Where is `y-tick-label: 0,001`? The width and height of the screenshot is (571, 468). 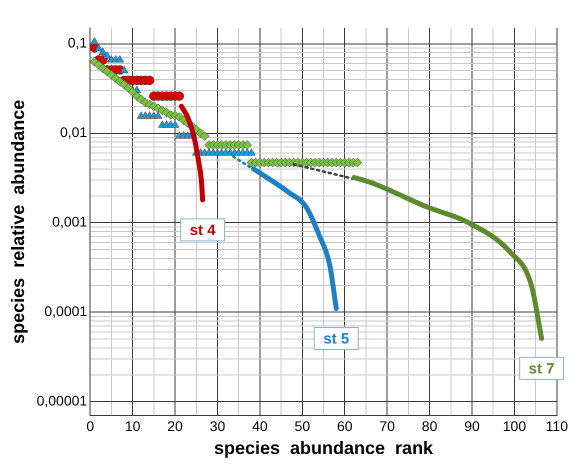
y-tick-label: 0,001 is located at coordinates (70, 222).